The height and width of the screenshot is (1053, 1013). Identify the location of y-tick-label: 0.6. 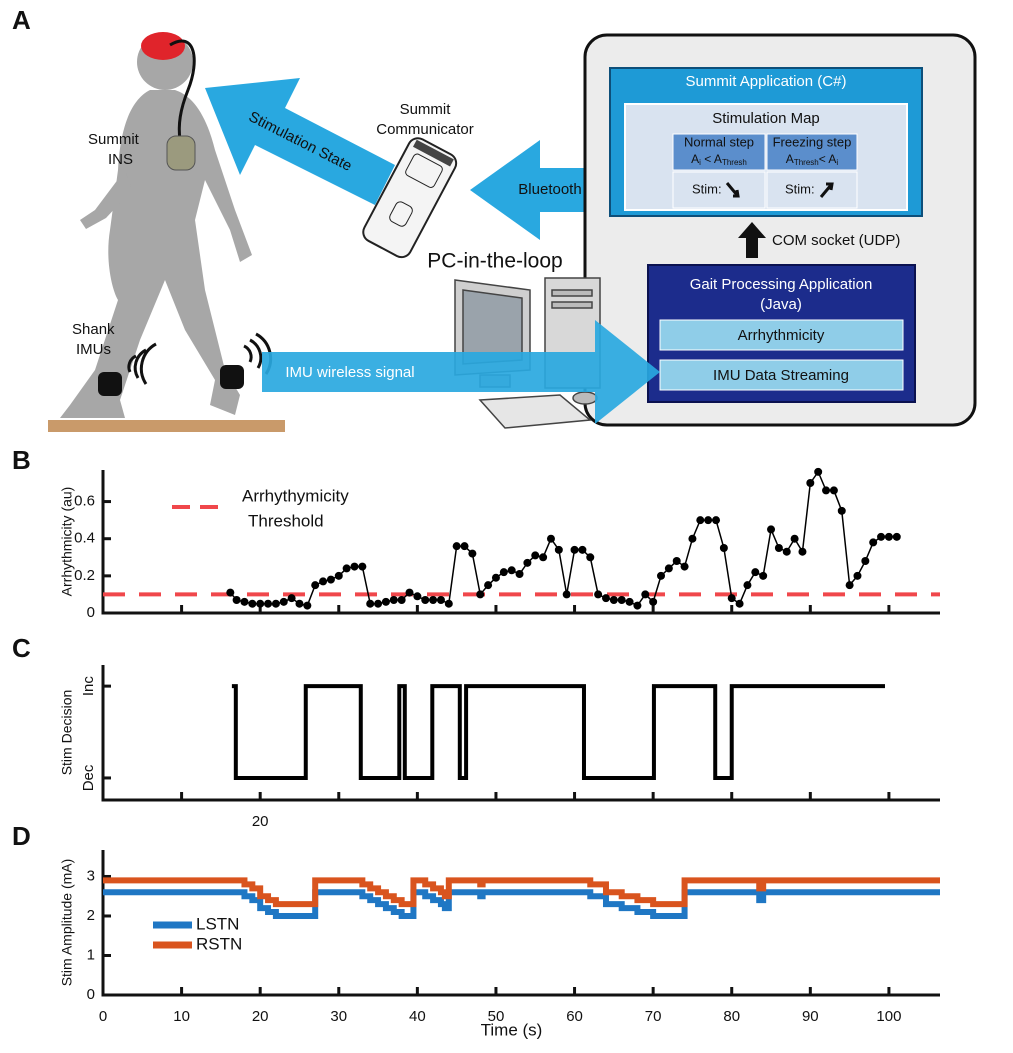
(84, 501).